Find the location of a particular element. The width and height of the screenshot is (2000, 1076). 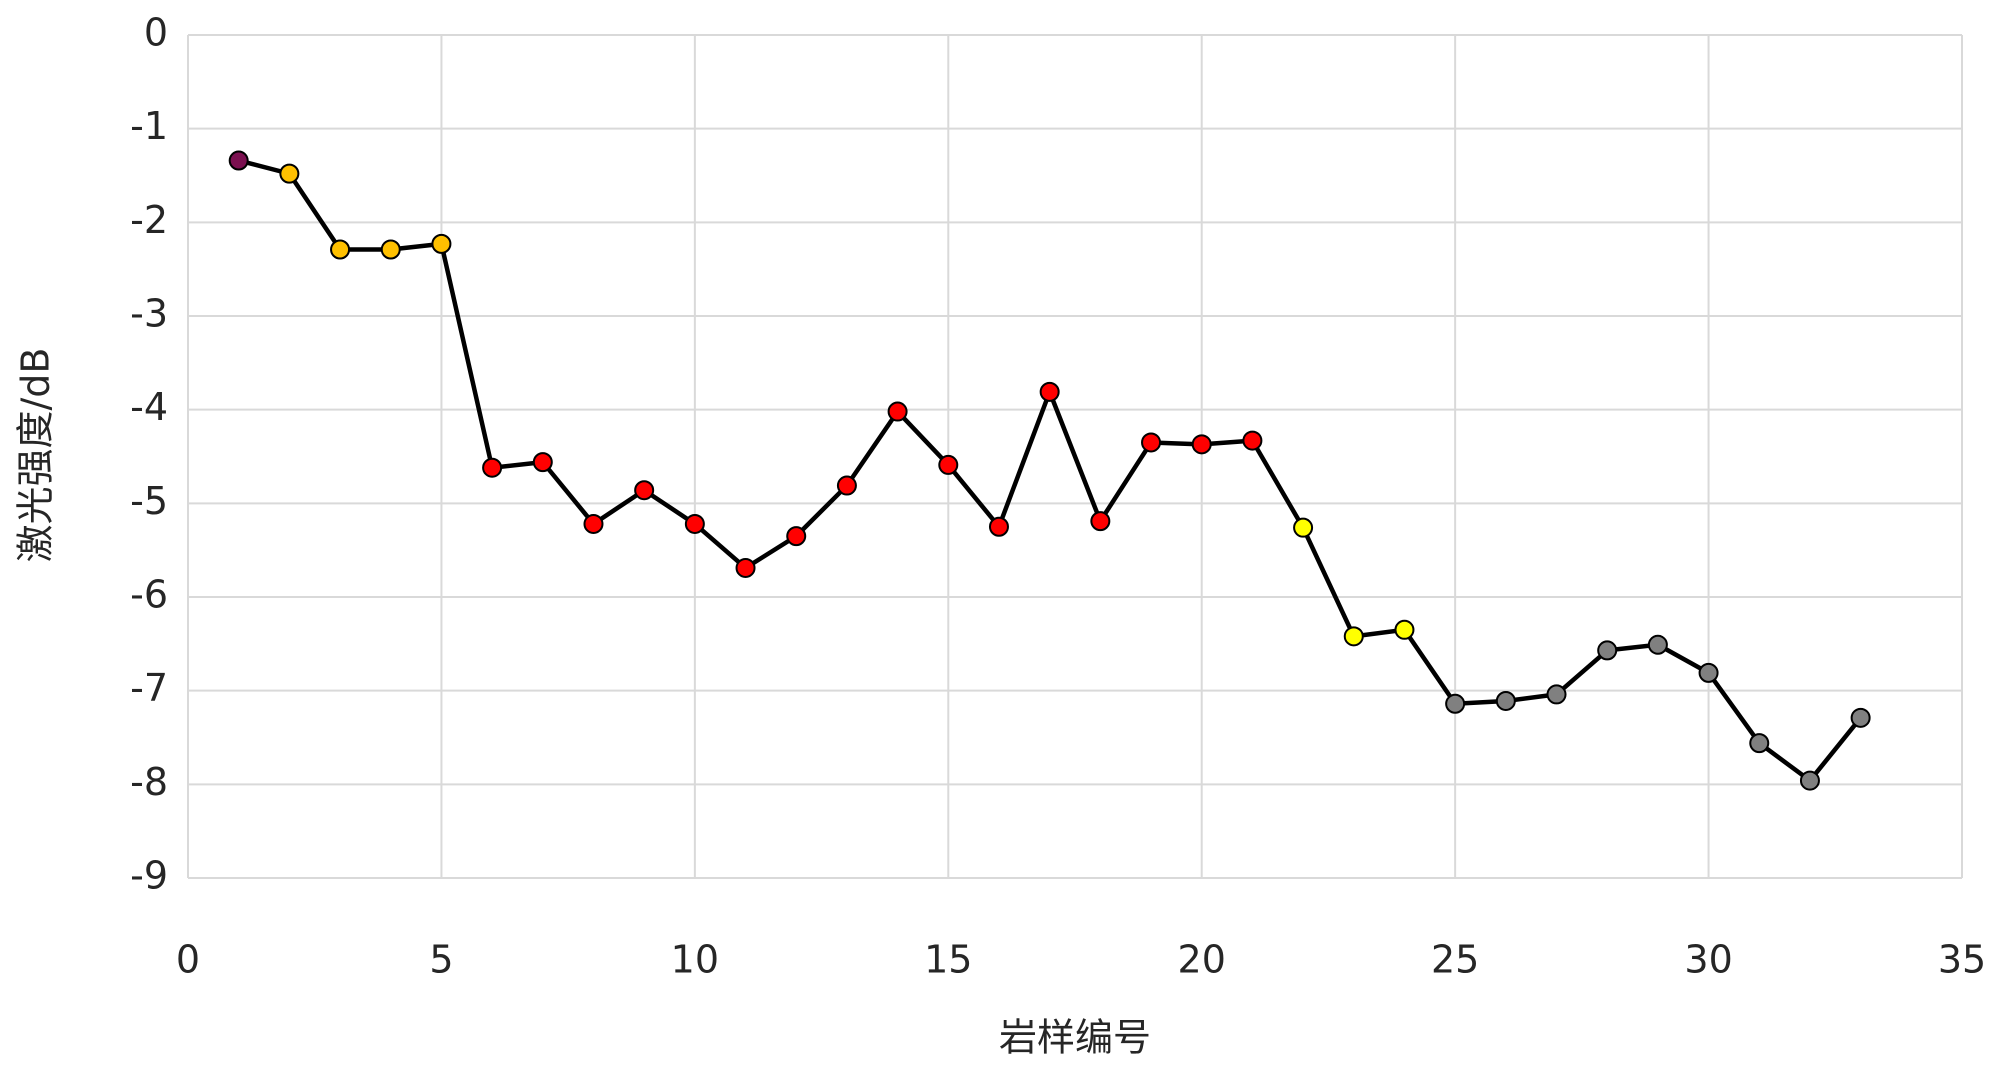

x-tick-label: 10 is located at coordinates (695, 960).